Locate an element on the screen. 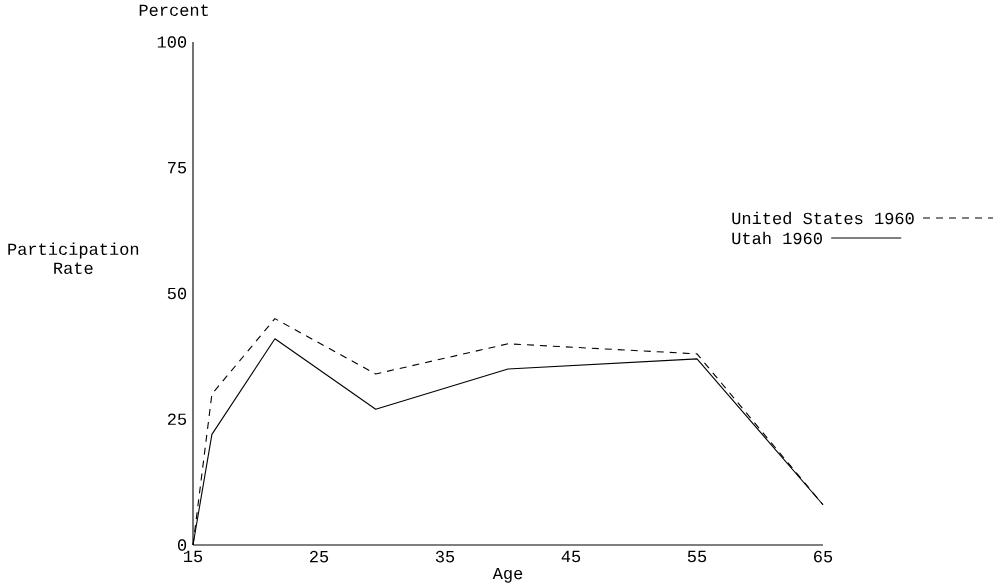 The width and height of the screenshot is (1008, 588). y-axis-title: Participation Rate is located at coordinates (73, 258).